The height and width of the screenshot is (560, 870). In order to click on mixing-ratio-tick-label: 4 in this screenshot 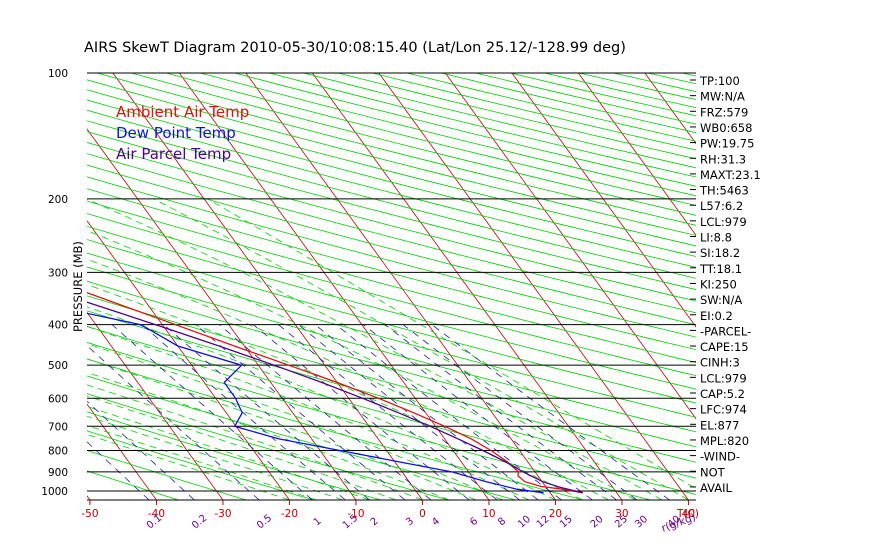, I will do `click(436, 522)`.